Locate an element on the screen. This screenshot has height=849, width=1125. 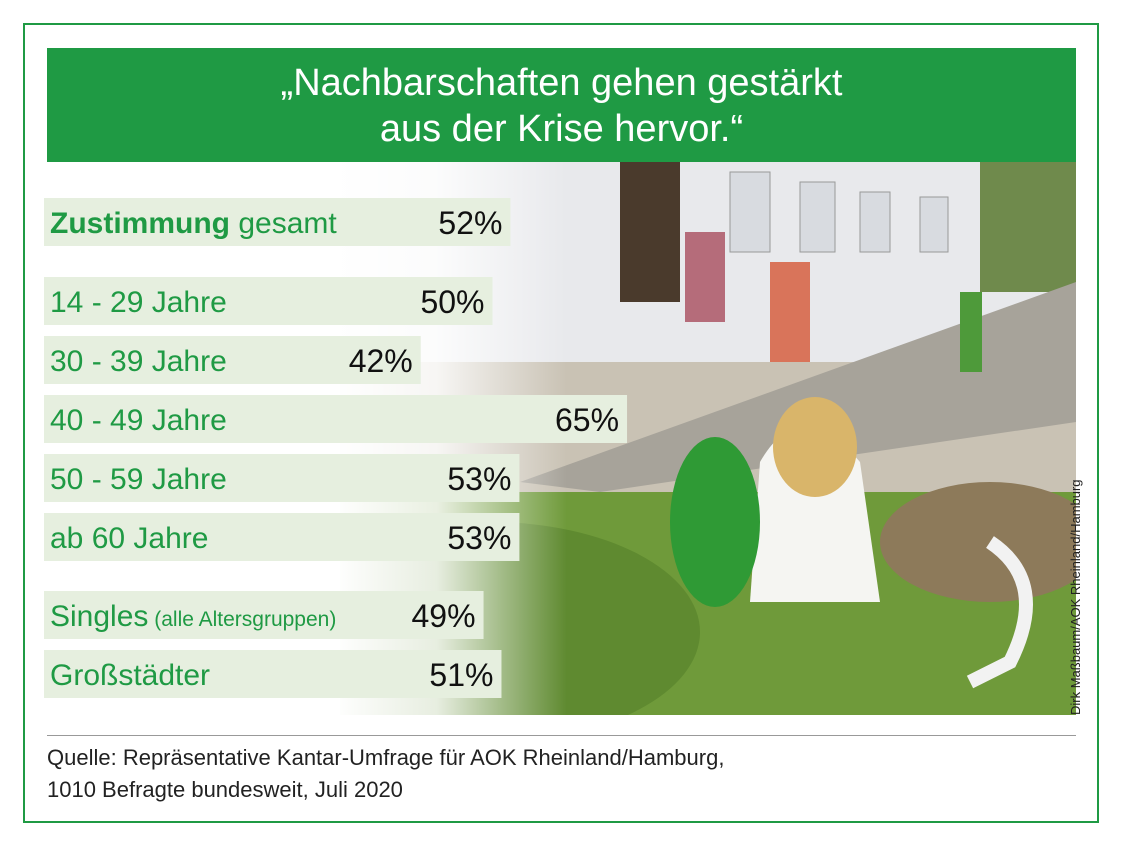
bar-label-2: 30 - 39 Jahre is located at coordinates (138, 361).